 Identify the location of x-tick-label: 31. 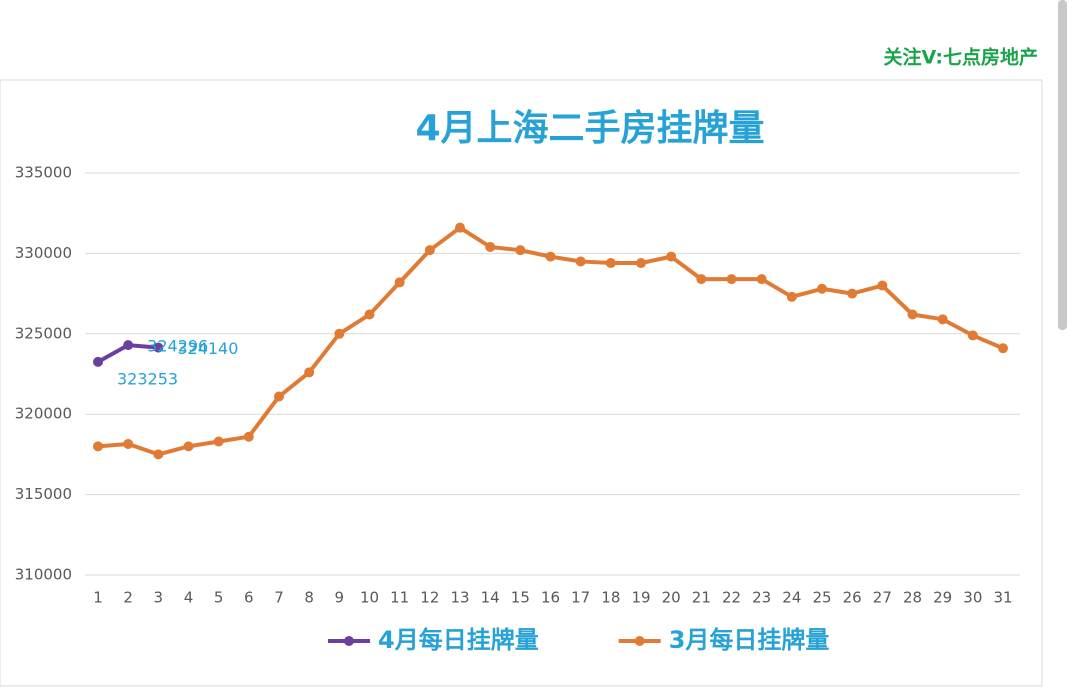
(1002, 598).